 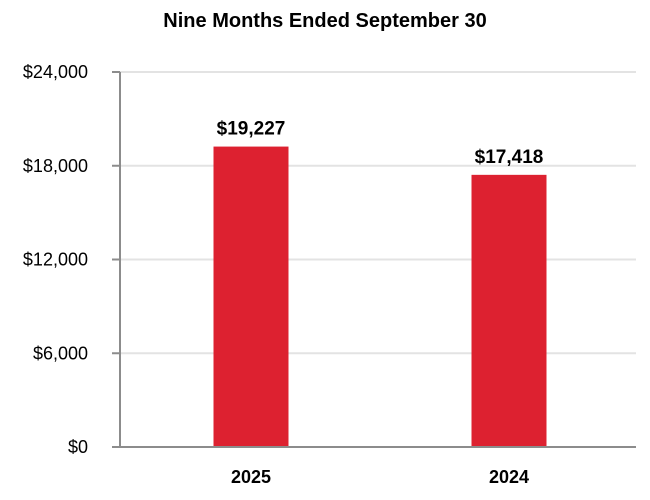 What do you see at coordinates (509, 477) in the screenshot?
I see `x-tick-label: 2024` at bounding box center [509, 477].